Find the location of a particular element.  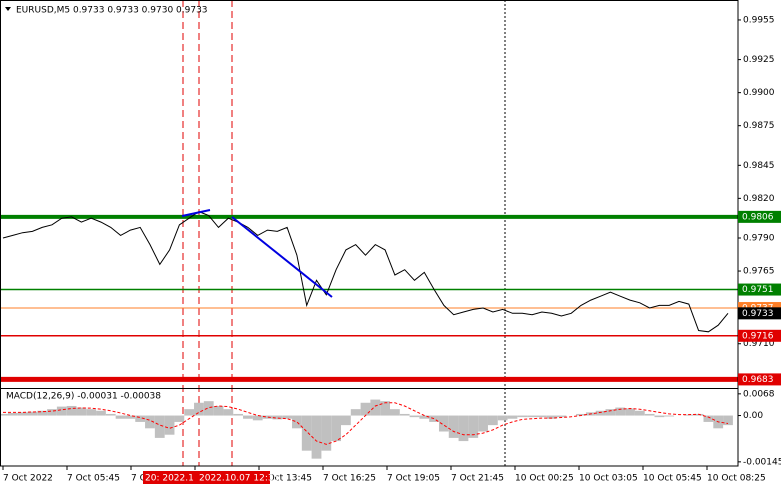

x-tick-label: 7 Oct 19:05 is located at coordinates (413, 479).